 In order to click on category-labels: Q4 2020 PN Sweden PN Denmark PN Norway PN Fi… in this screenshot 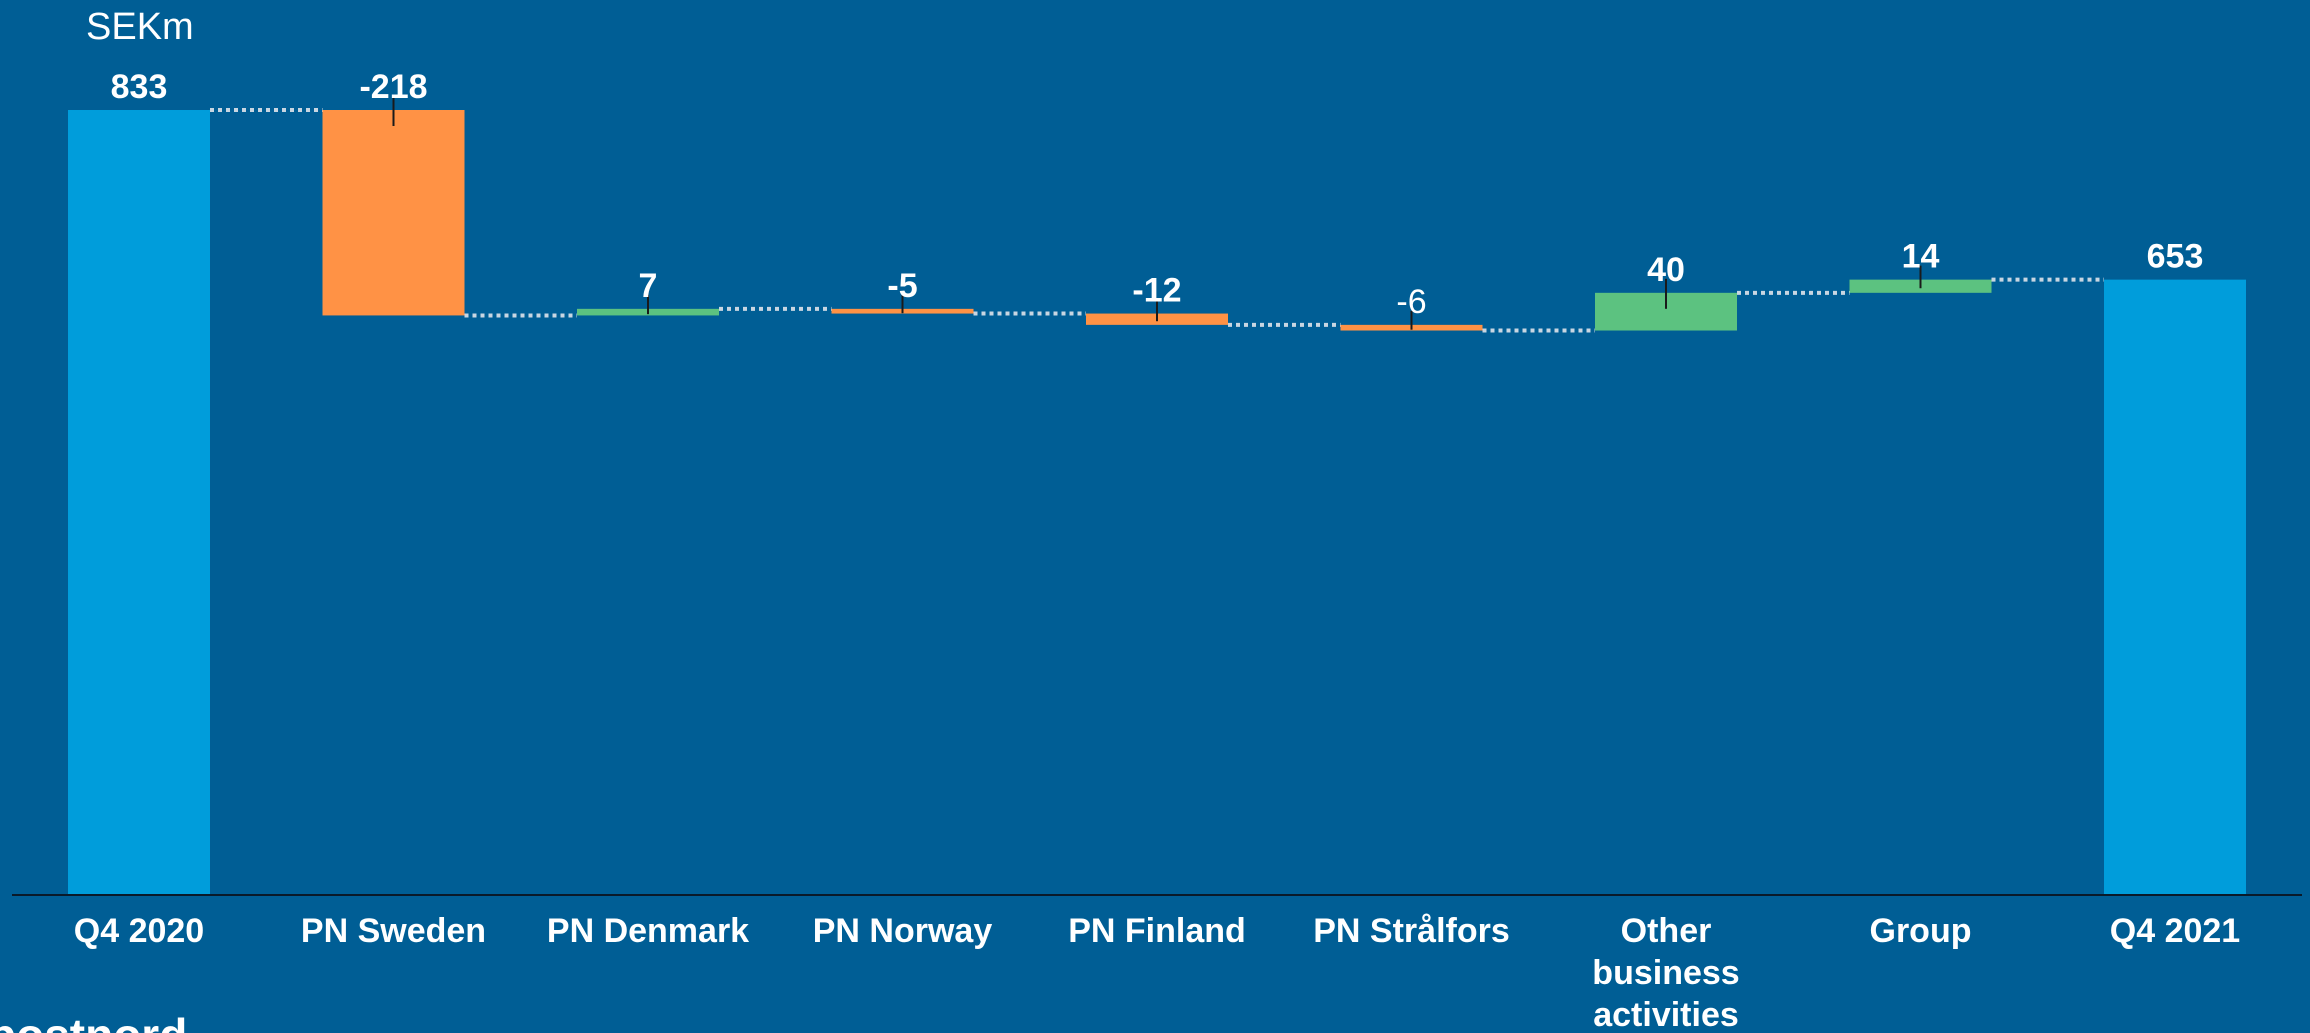, I will do `click(1157, 972)`.